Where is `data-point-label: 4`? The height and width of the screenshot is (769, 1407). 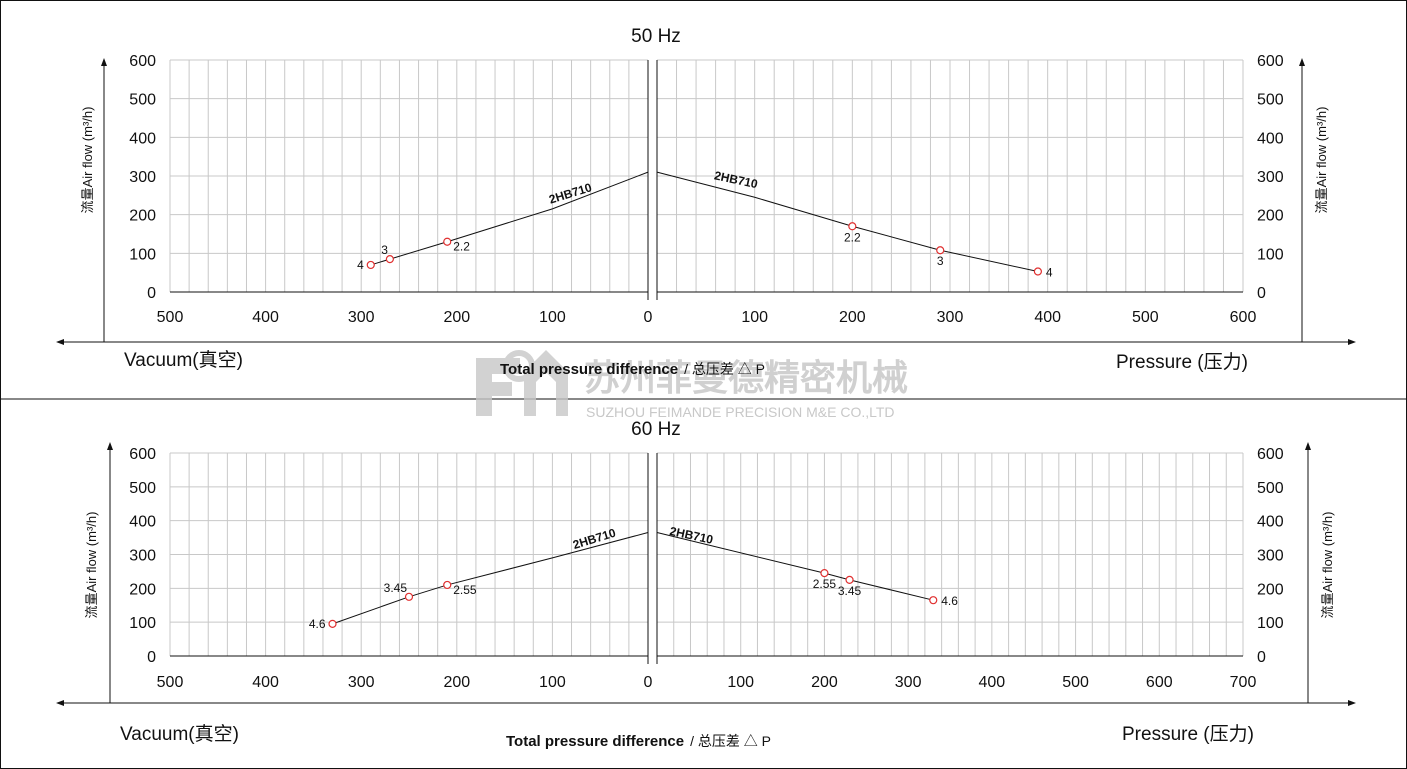 data-point-label: 4 is located at coordinates (360, 265).